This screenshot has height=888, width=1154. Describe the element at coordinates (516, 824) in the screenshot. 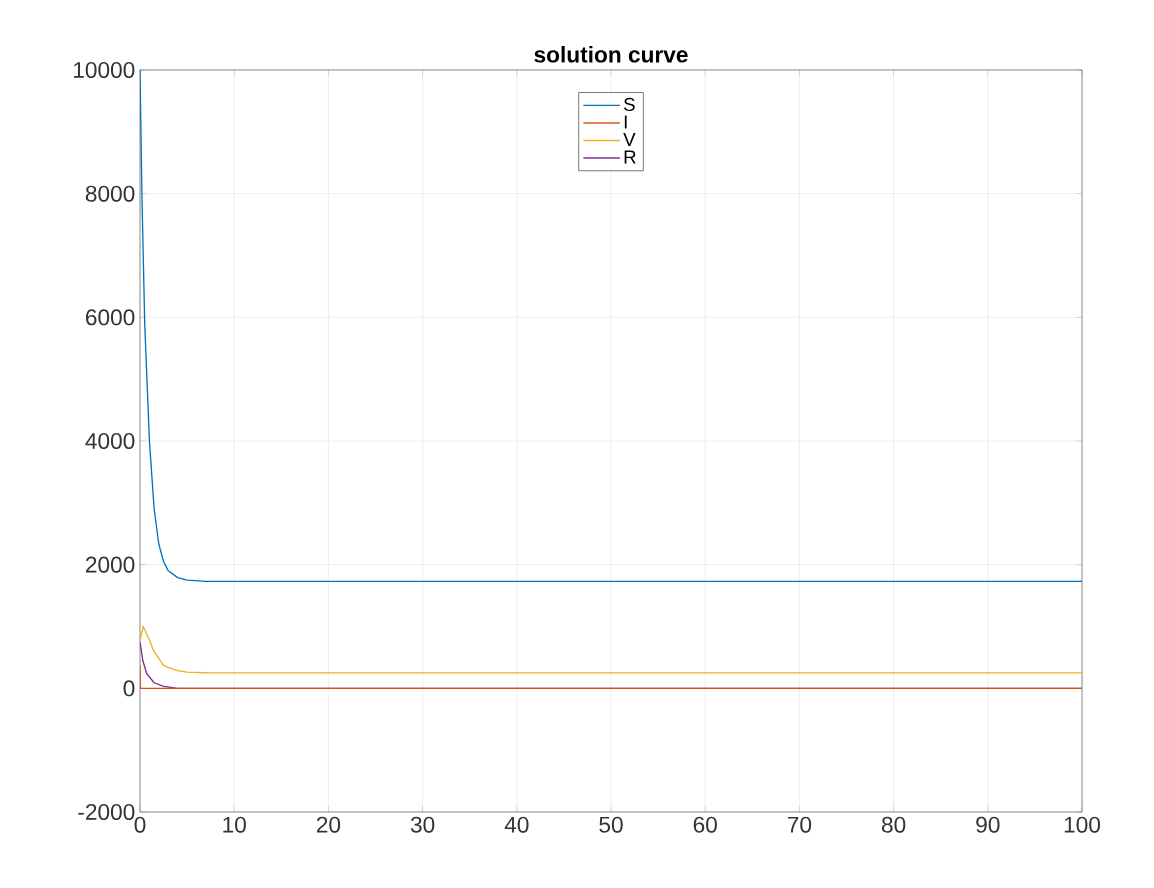

I see `x-tick-label: 40` at that location.